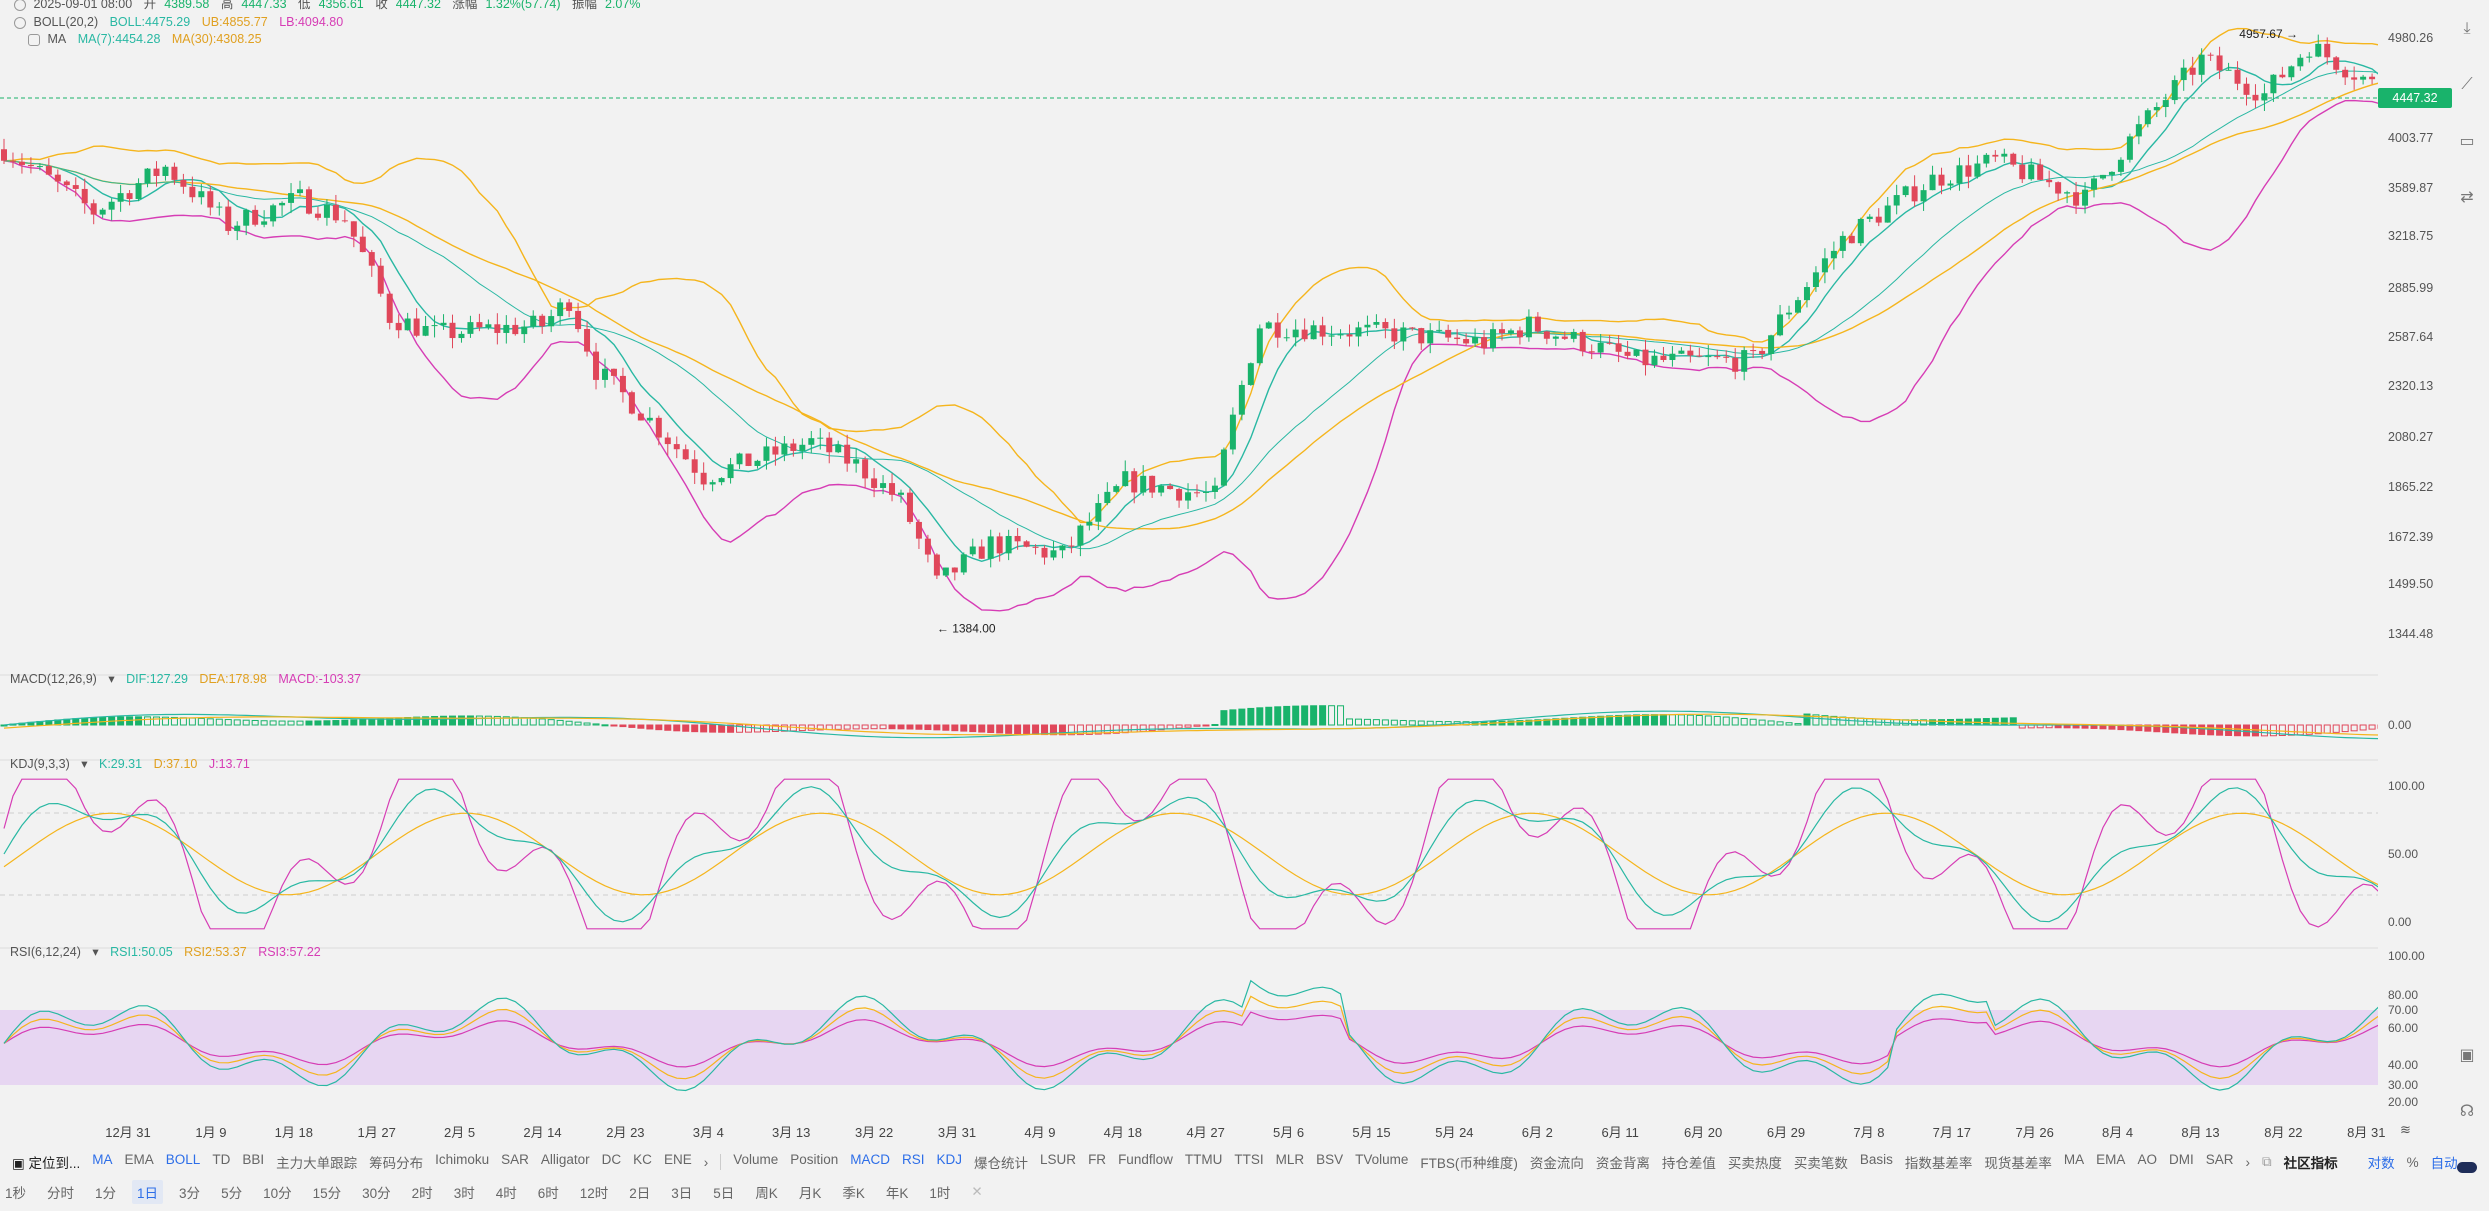 This screenshot has width=2489, height=1211. What do you see at coordinates (677, 1159) in the screenshot?
I see `indicator-12: ENE` at bounding box center [677, 1159].